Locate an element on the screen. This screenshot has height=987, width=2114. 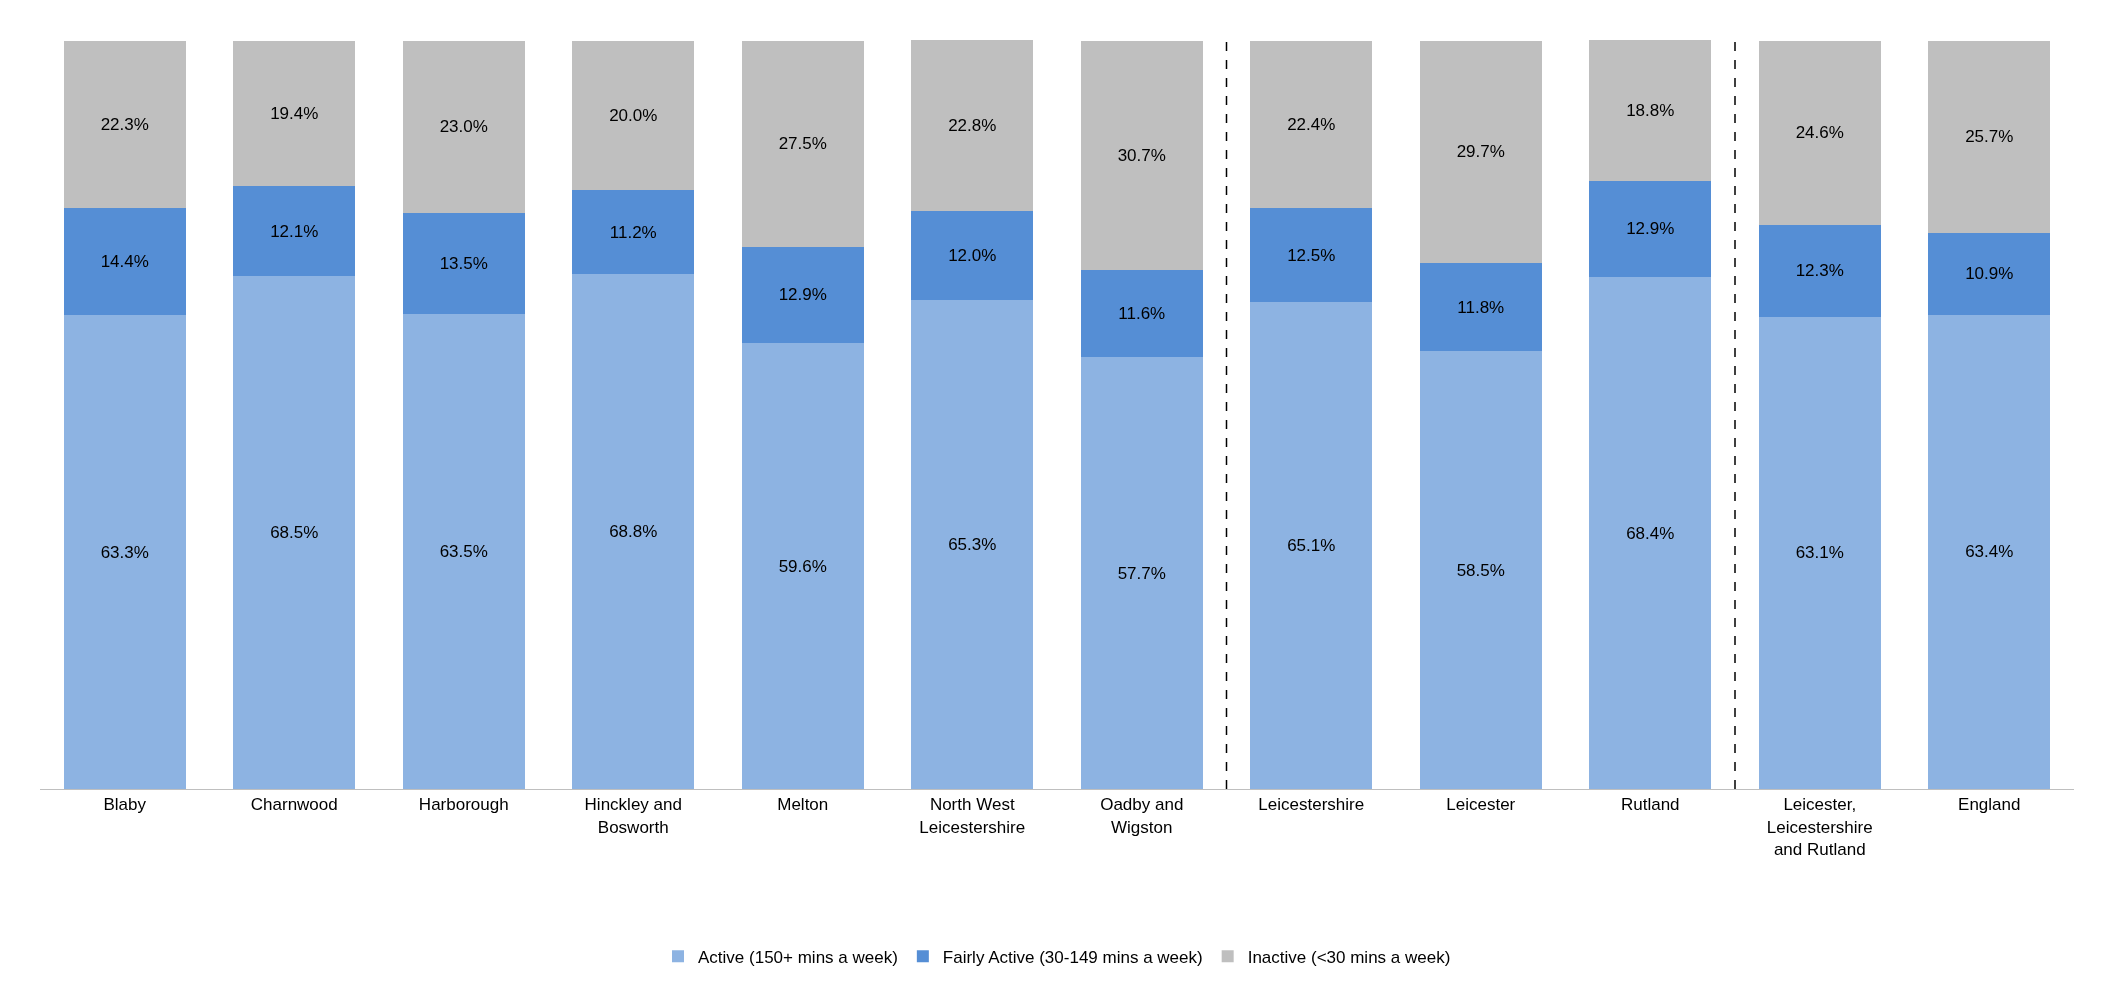
data-label: 65.3% is located at coordinates (972, 545).